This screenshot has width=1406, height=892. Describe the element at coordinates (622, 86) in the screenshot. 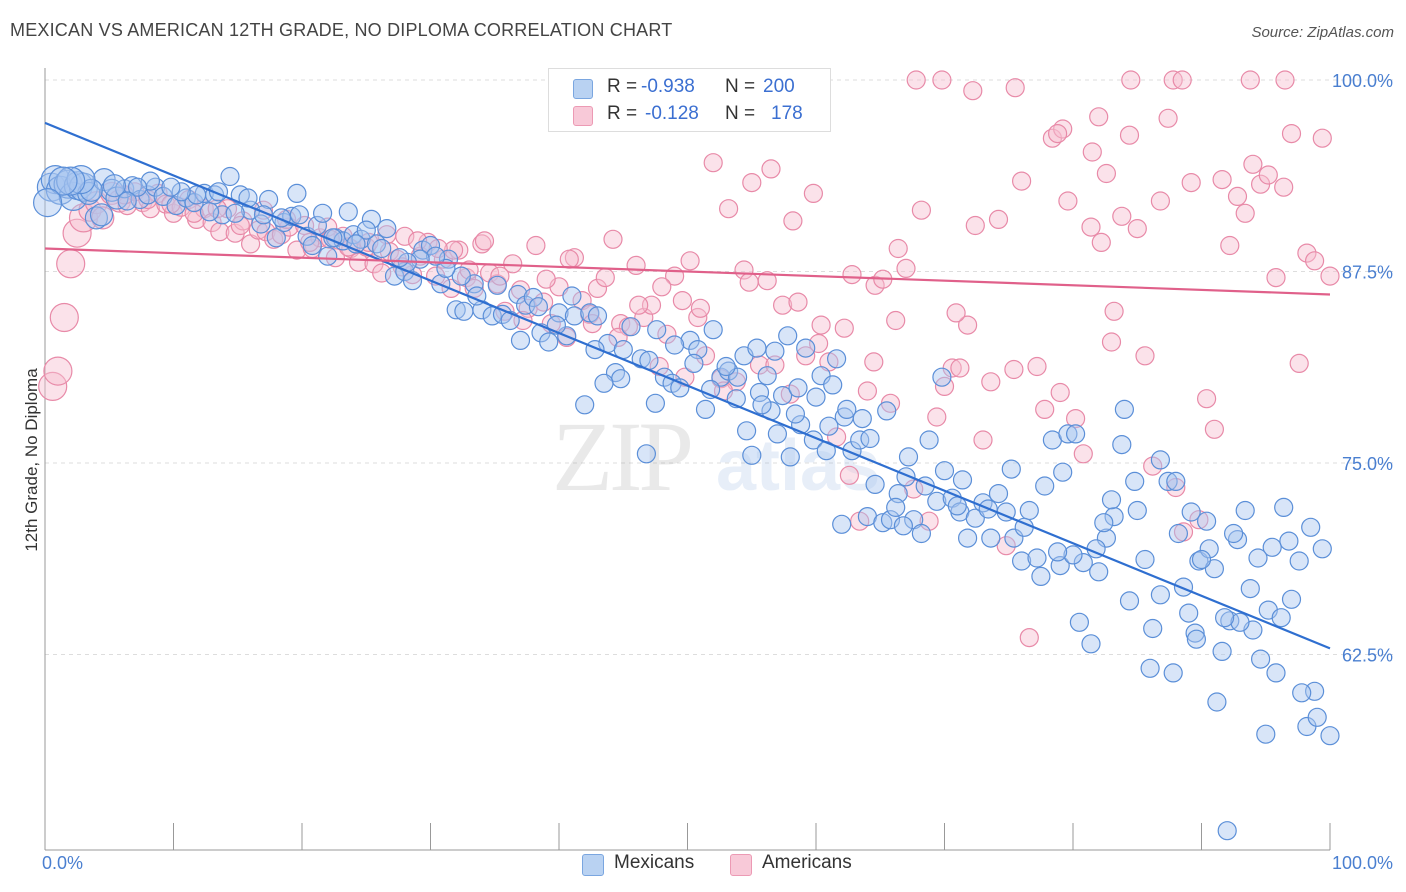

I see `legend-r-label: R =` at that location.